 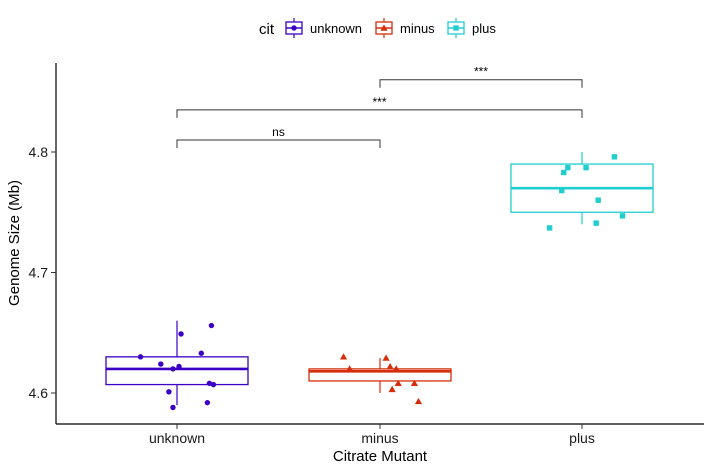 I want to click on legend-entry-minus: minus, so click(x=405, y=28).